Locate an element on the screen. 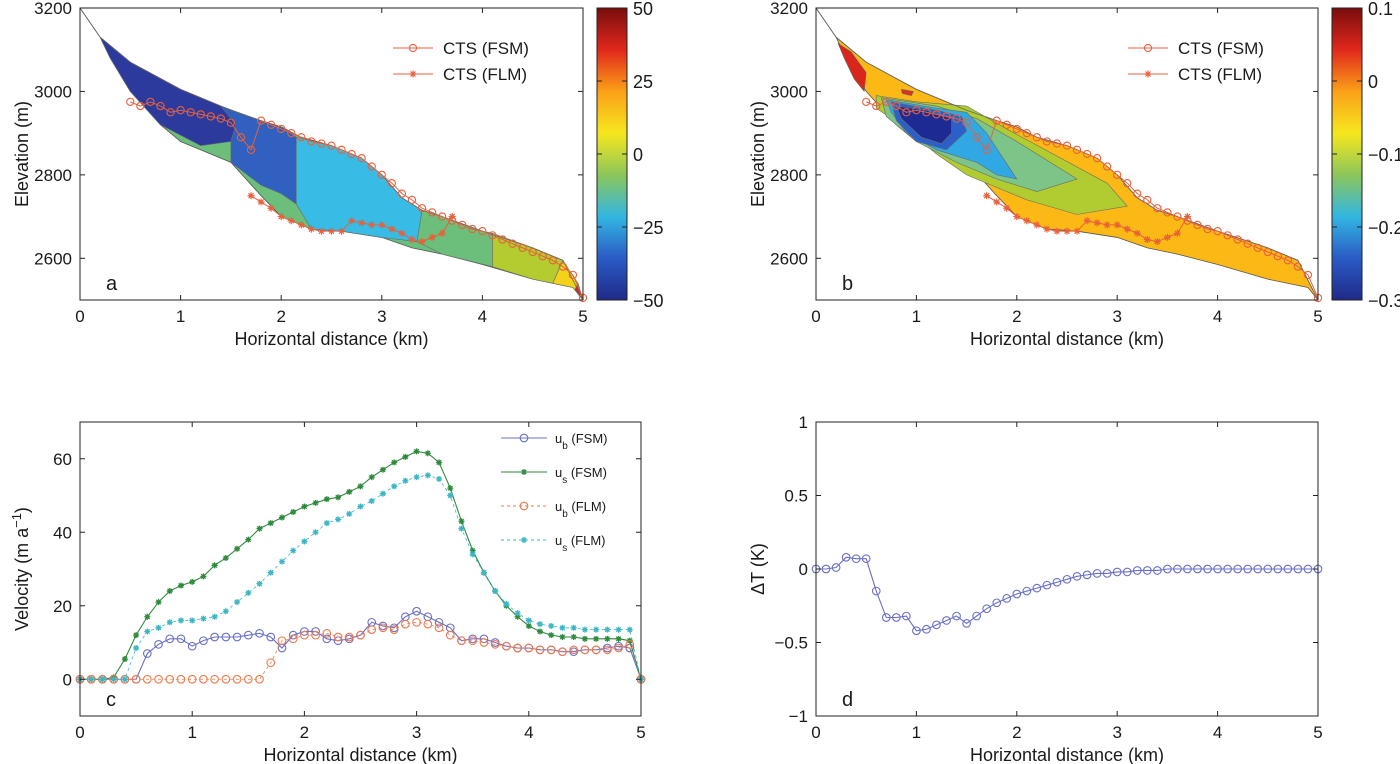 This screenshot has width=1400, height=764. legend-label-suffix: (FLM) is located at coordinates (587, 506).